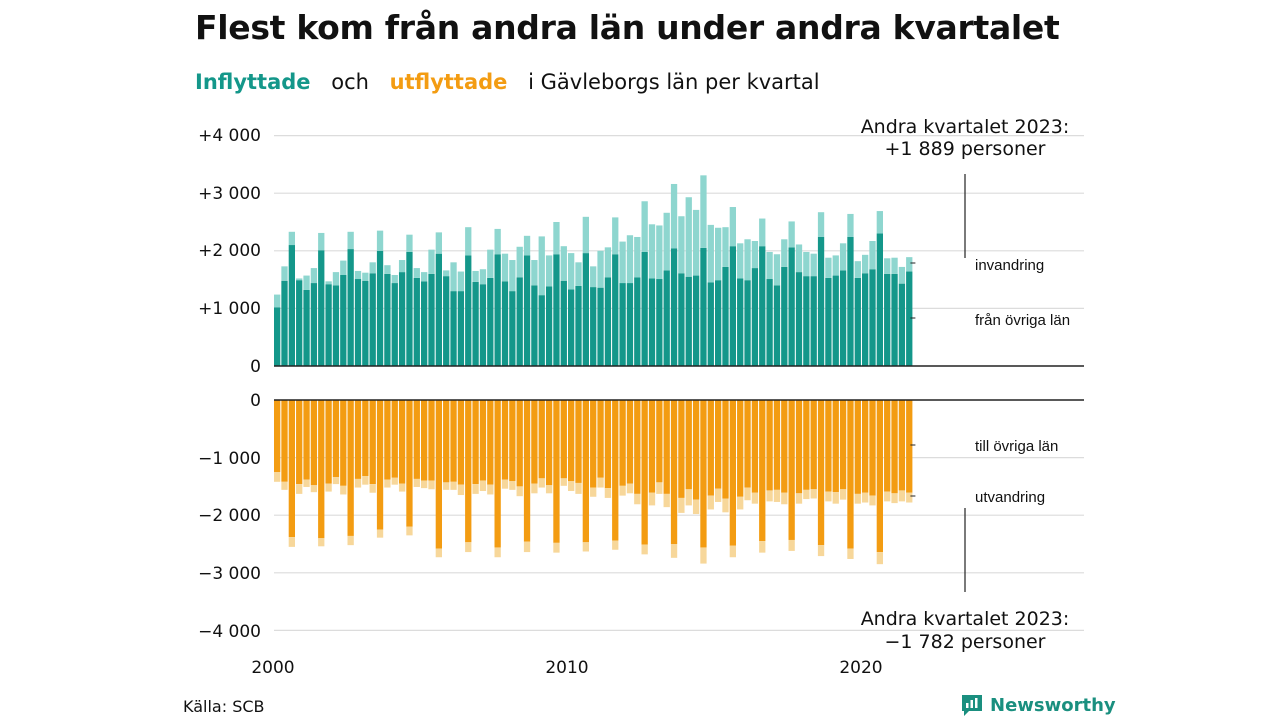 This screenshot has height=720, width=1280. I want to click on subtitle-rest: i Gävleborgs län per kvartal, so click(674, 82).